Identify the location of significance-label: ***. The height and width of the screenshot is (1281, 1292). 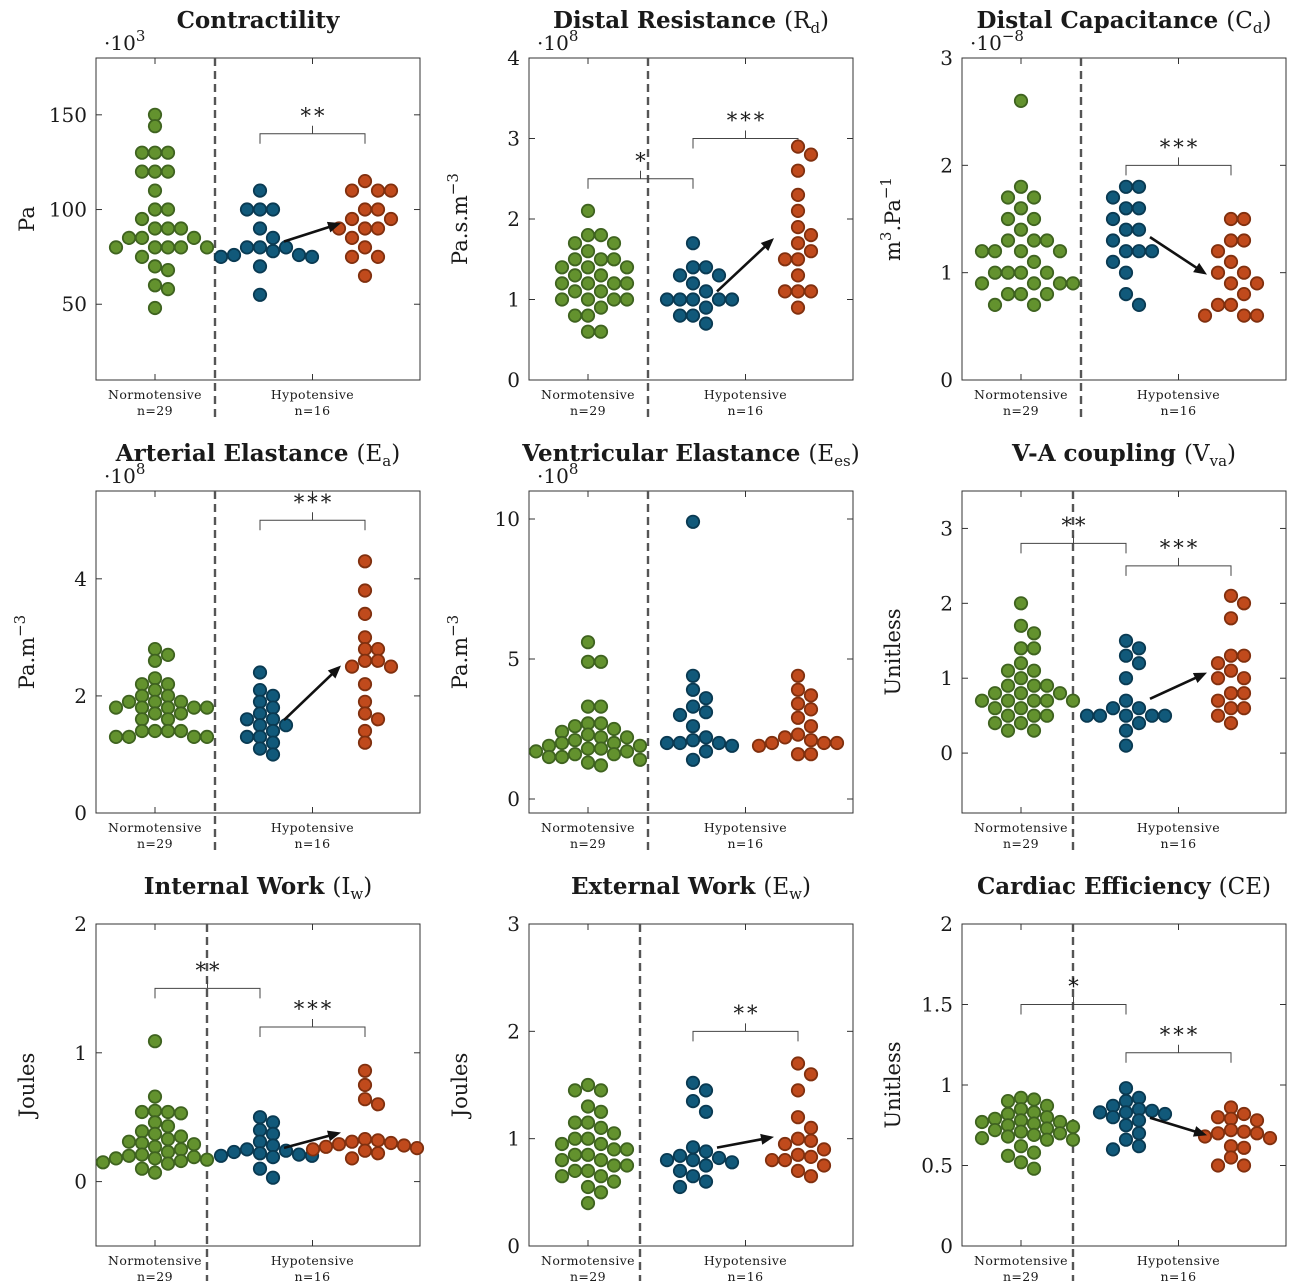
(1180, 1035).